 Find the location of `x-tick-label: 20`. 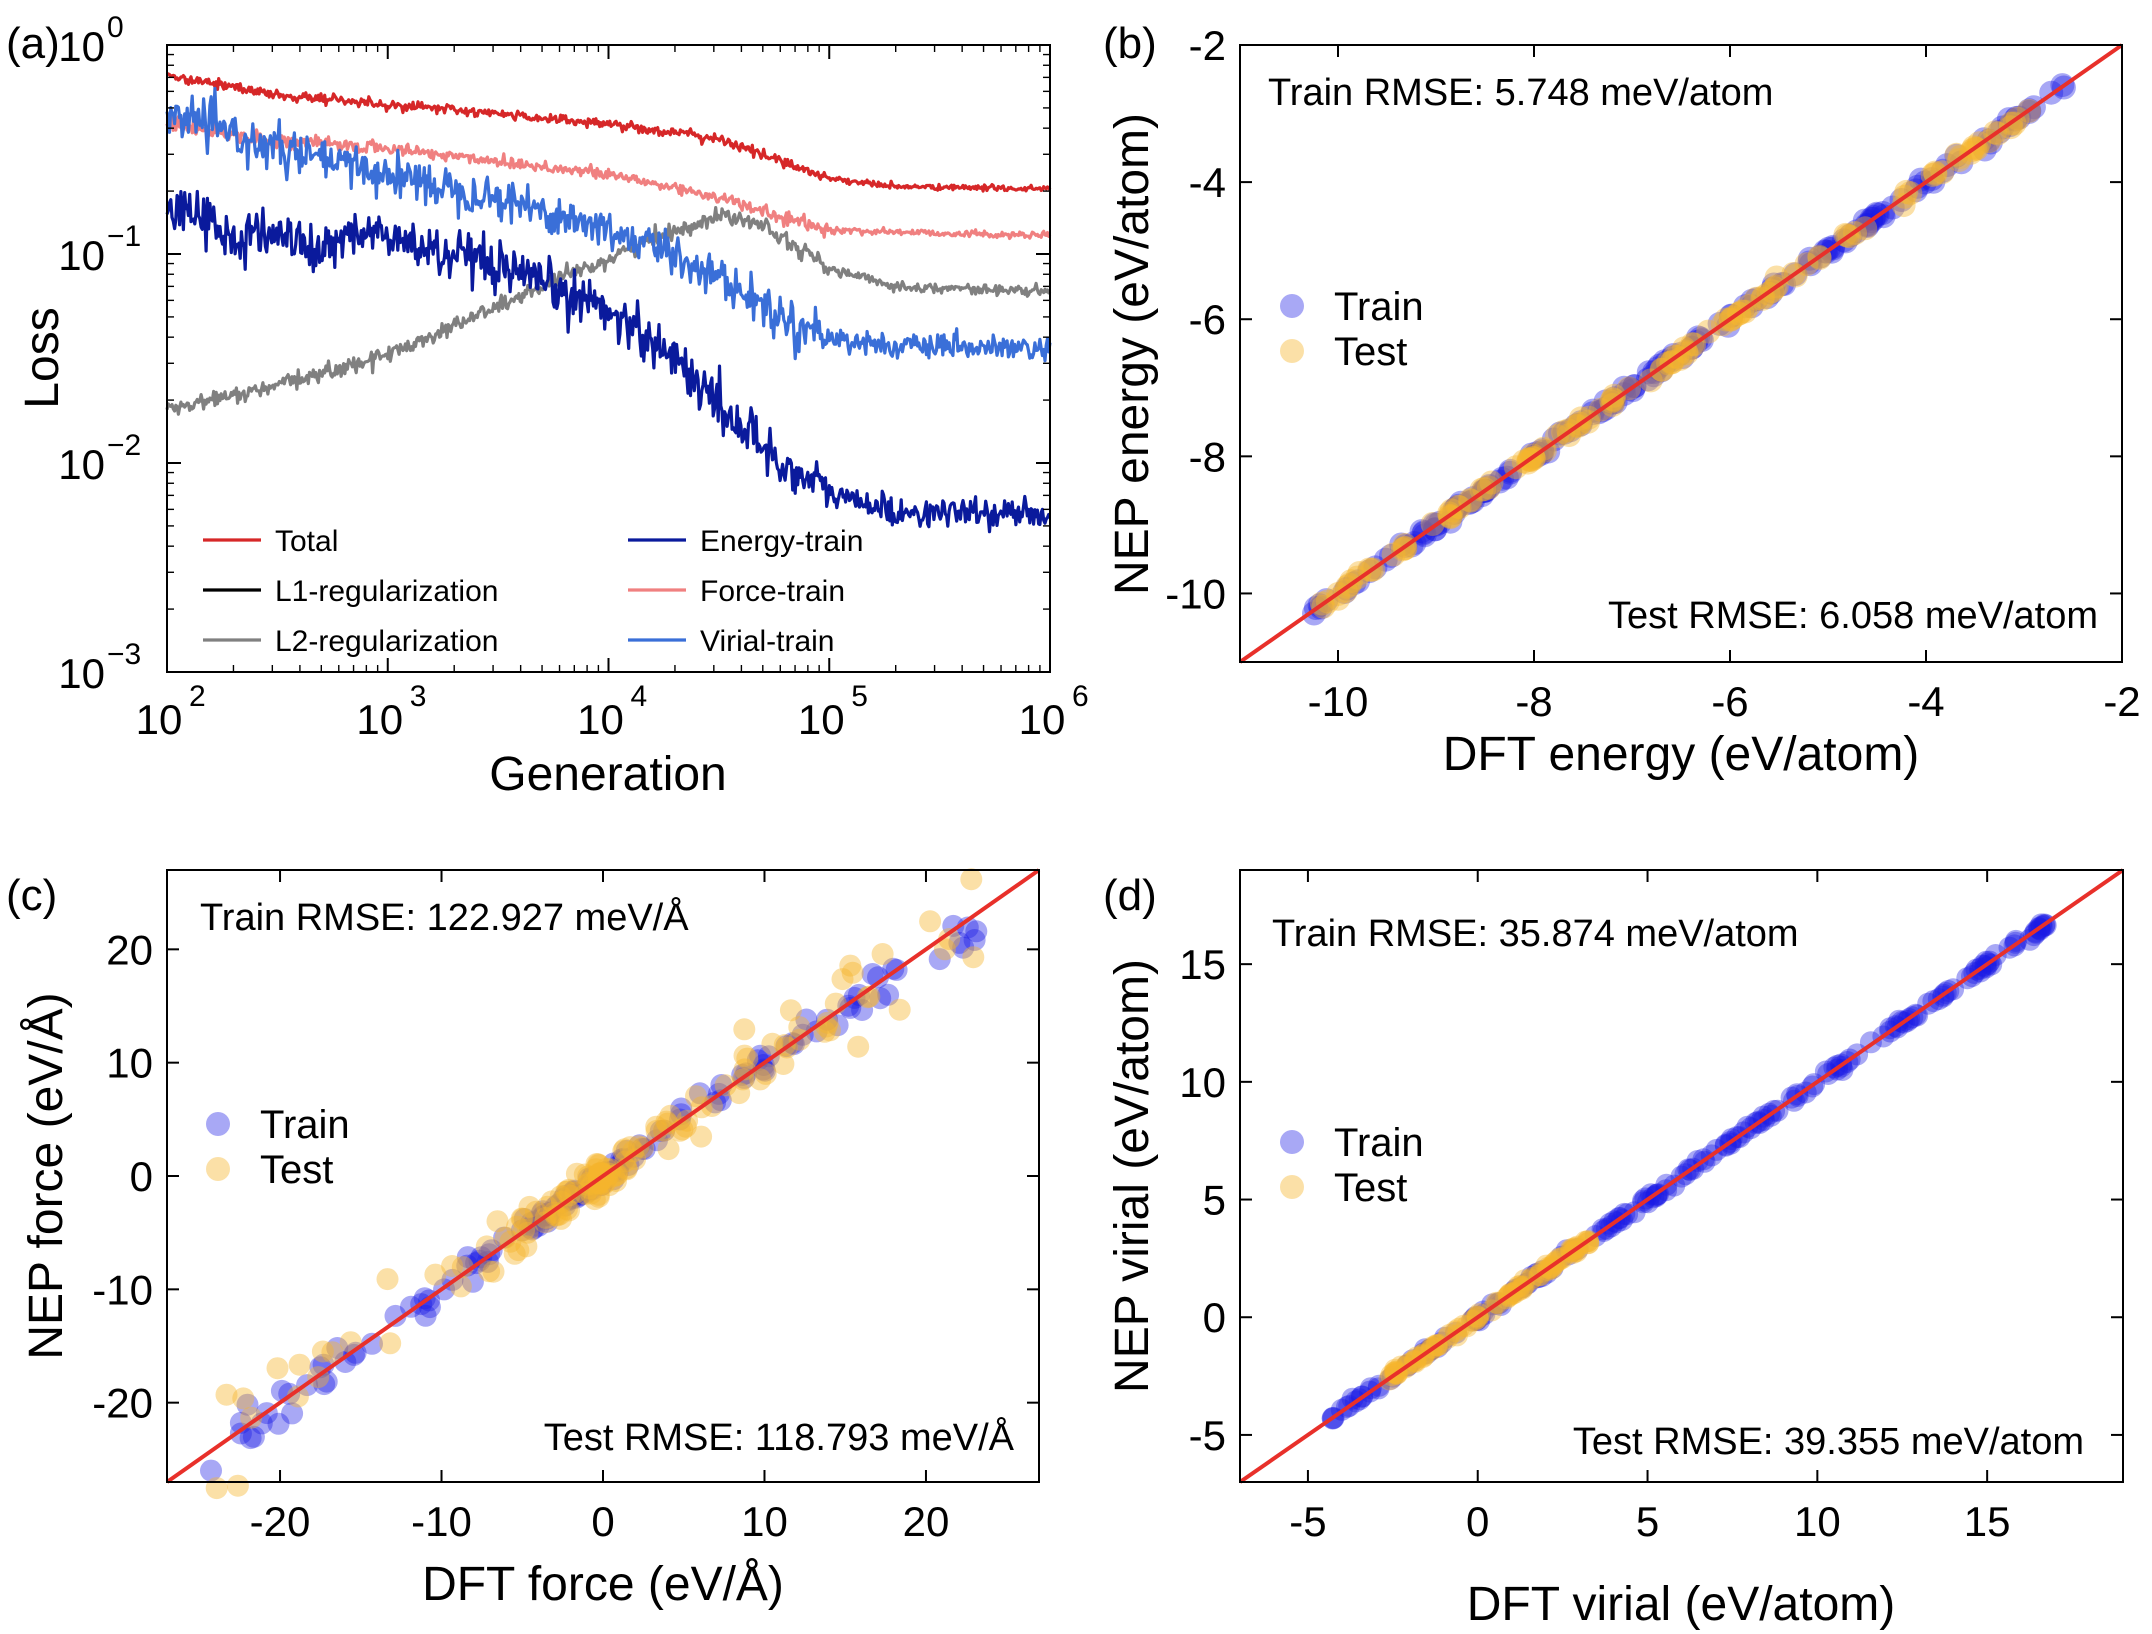

x-tick-label: 20 is located at coordinates (926, 1521).